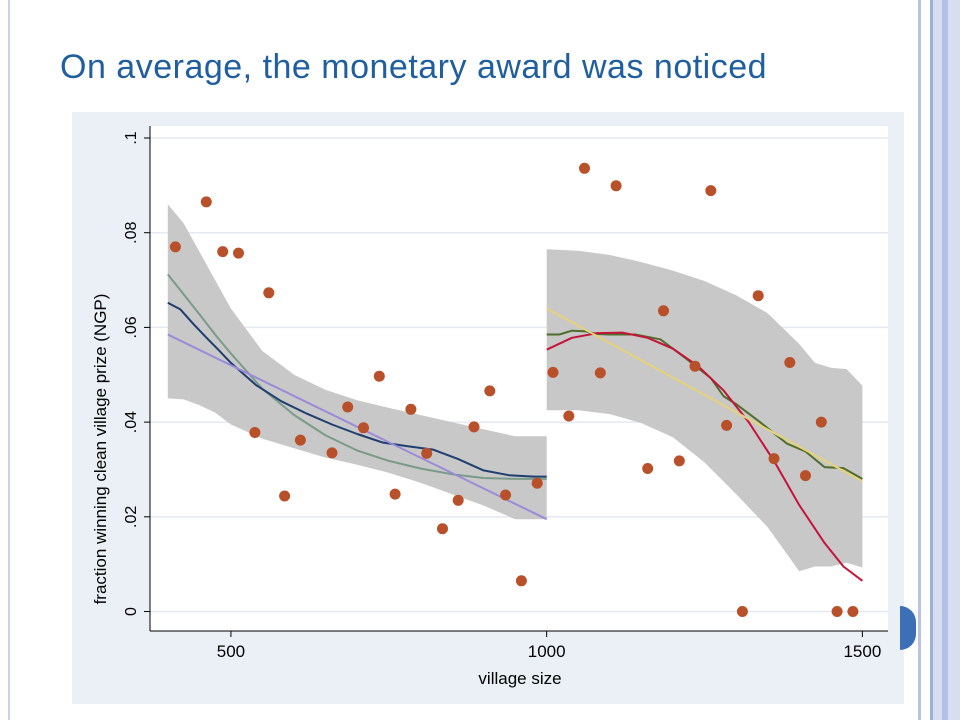 The image size is (960, 720). I want to click on y-tick-label: .02, so click(131, 517).